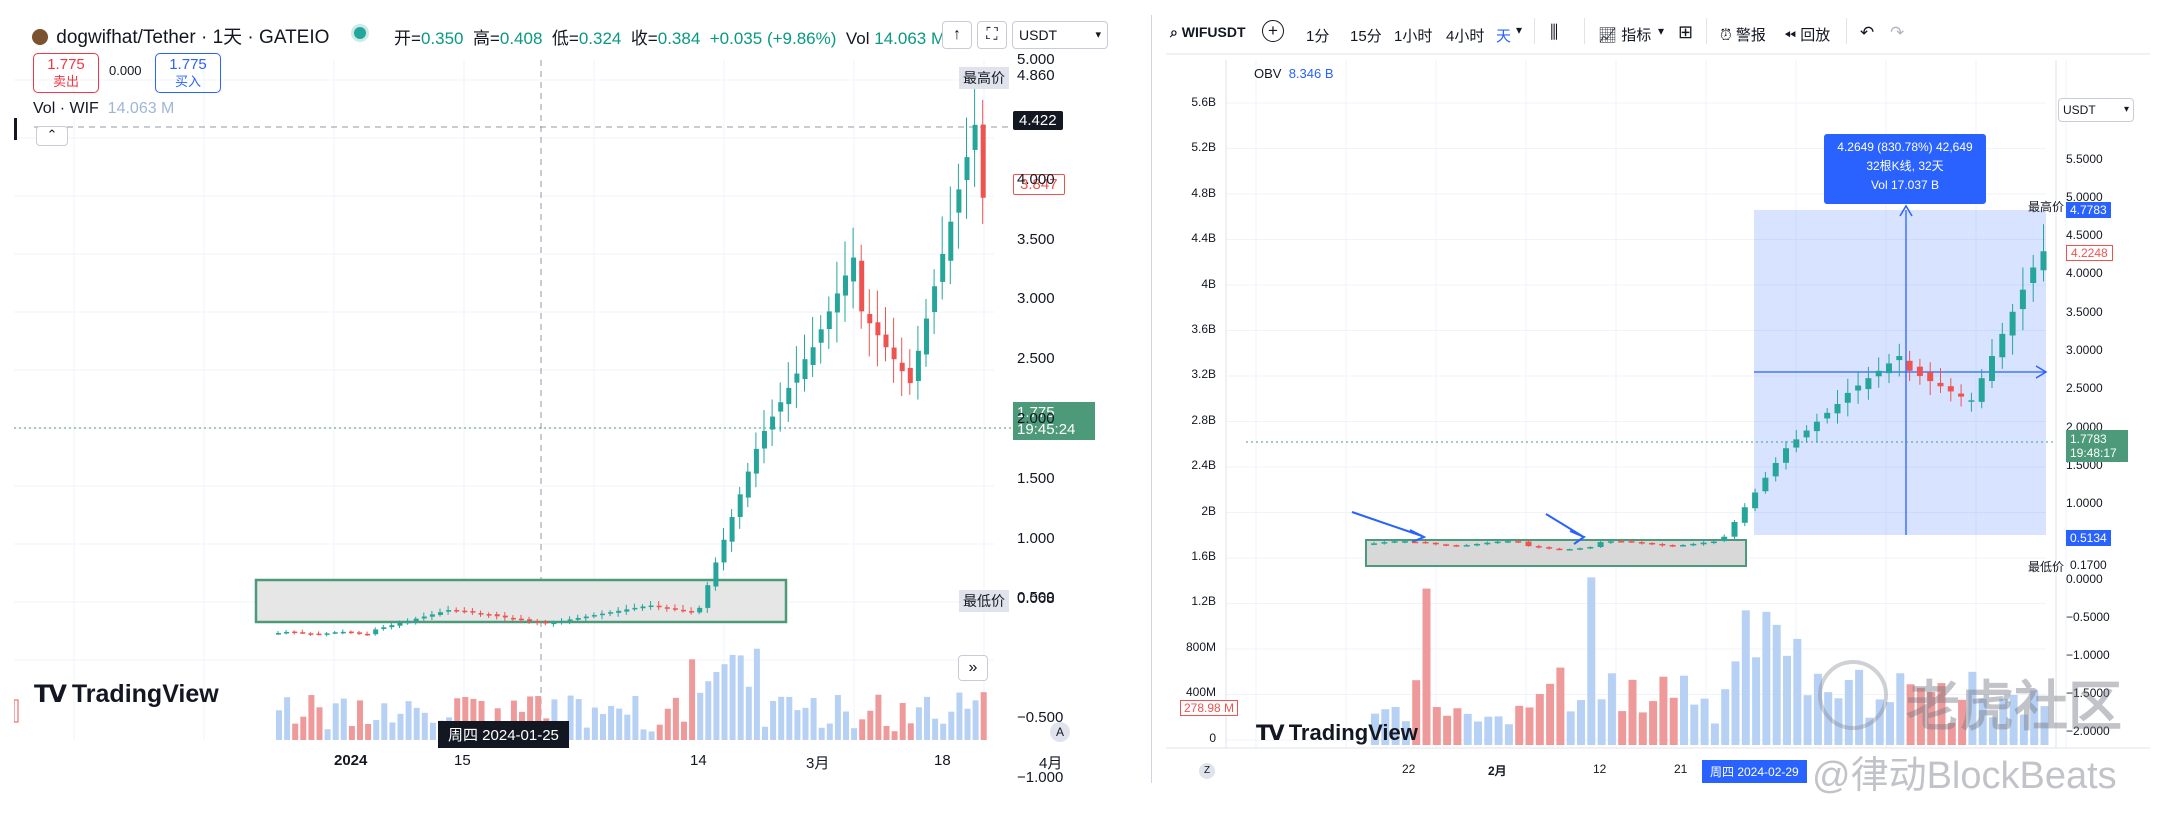 Image resolution: width=2164 pixels, height=820 pixels. I want to click on undo-icon: ↶, so click(1867, 32).